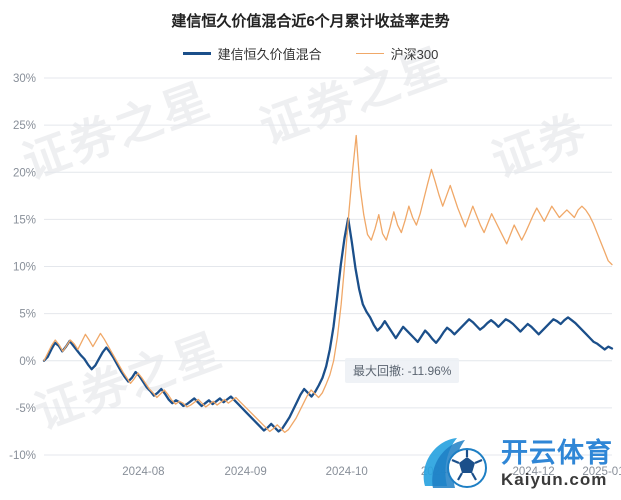 Image resolution: width=621 pixels, height=500 pixels. Describe the element at coordinates (347, 472) in the screenshot. I see `x-axis-tick-label: 2024-10` at that location.